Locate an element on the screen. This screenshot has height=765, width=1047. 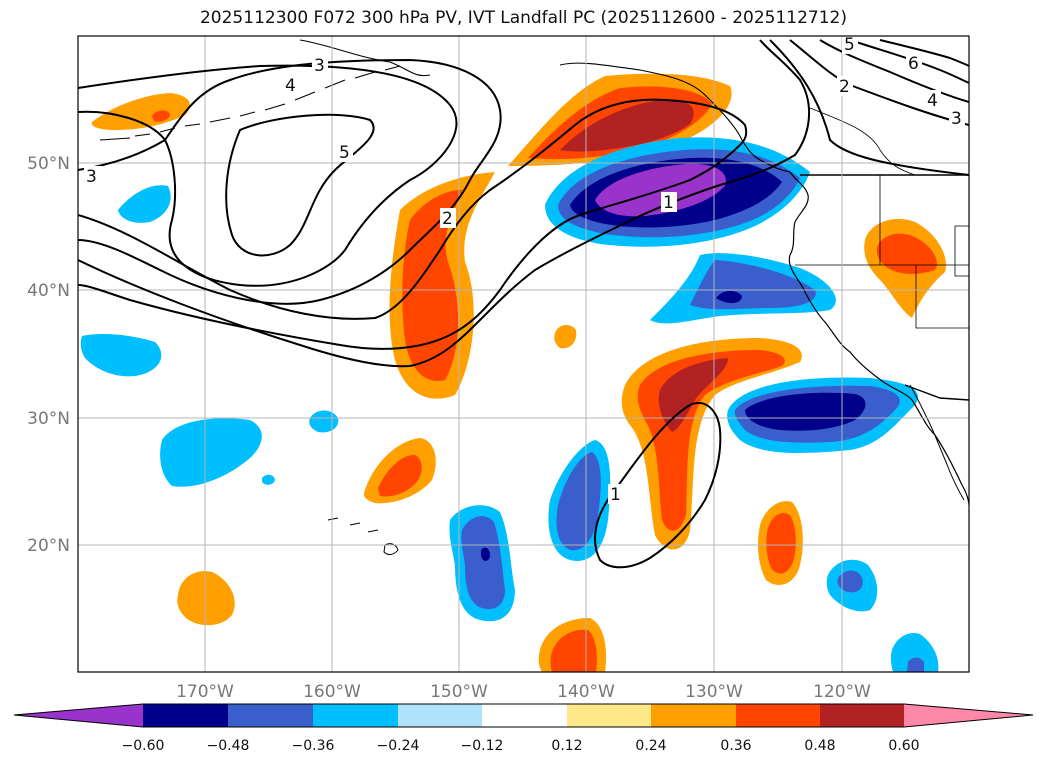
colorbar-extend-high is located at coordinates (968, 715).